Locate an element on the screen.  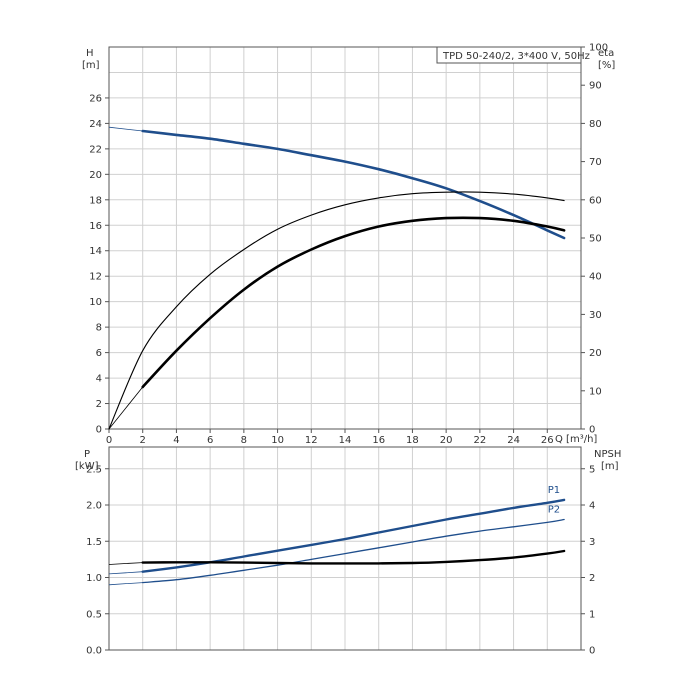
eta-tick-label: 90 is located at coordinates (595, 86).